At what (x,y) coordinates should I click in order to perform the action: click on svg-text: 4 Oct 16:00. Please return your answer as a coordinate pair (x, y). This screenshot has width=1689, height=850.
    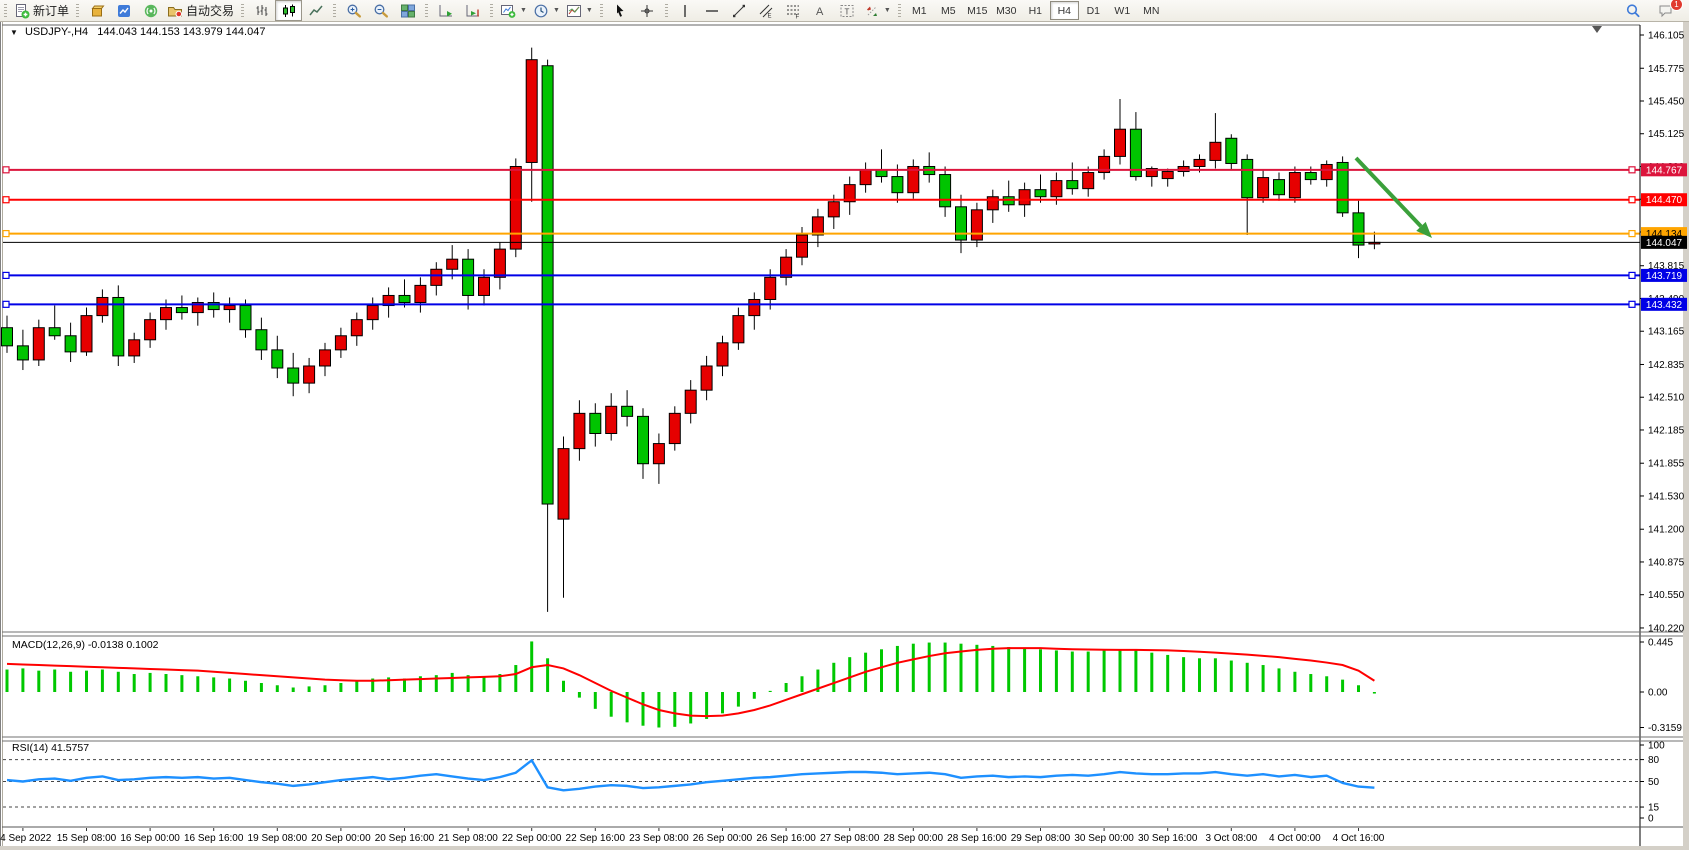
    Looking at the image, I should click on (1359, 838).